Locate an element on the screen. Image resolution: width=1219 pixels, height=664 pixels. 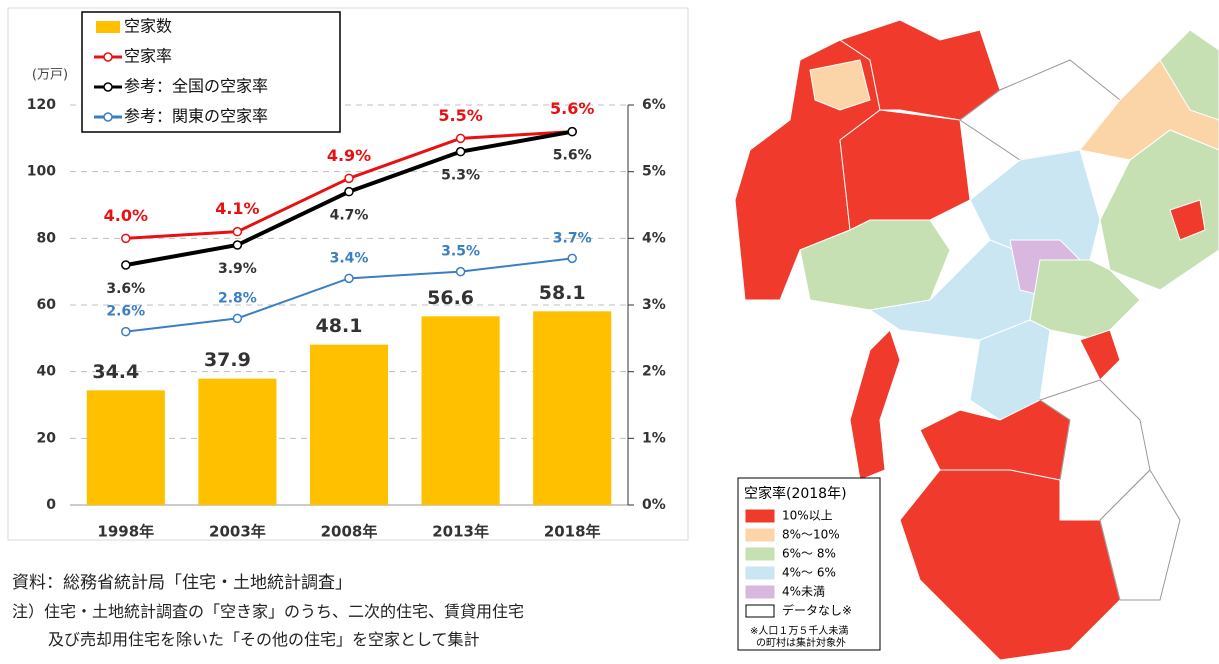
y-tick-label: 80 is located at coordinates (47, 238).